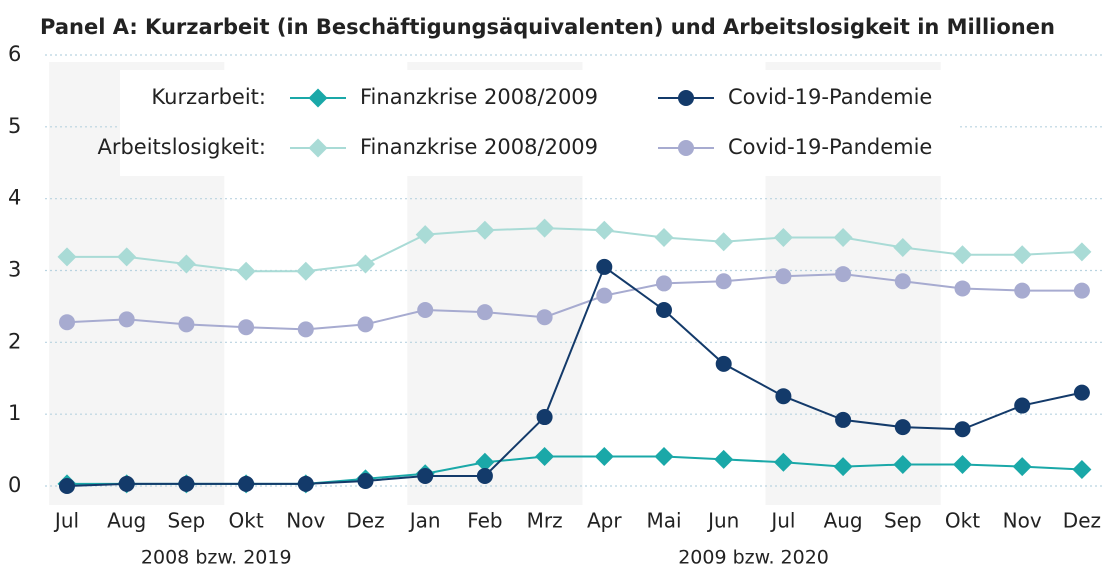  Describe the element at coordinates (753, 558) in the screenshot. I see `x-group-label: 2009 bzw. 2020` at that location.